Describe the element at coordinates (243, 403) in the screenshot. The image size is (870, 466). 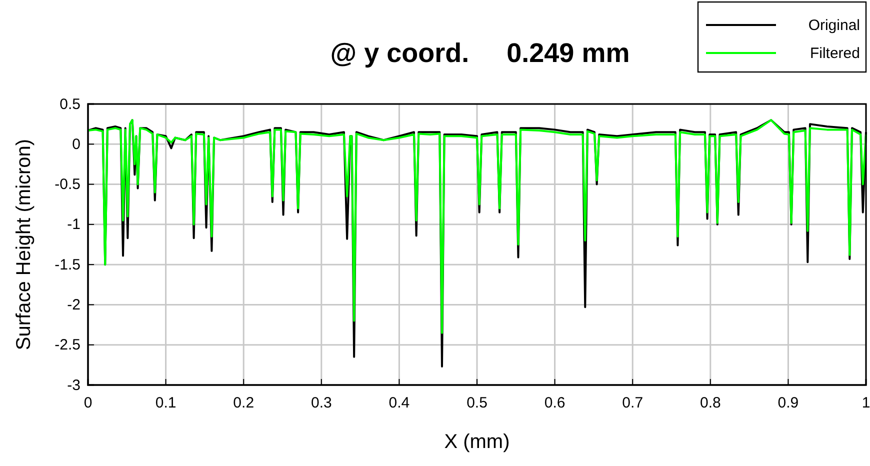
I see `x-tick-label: 0.2` at that location.